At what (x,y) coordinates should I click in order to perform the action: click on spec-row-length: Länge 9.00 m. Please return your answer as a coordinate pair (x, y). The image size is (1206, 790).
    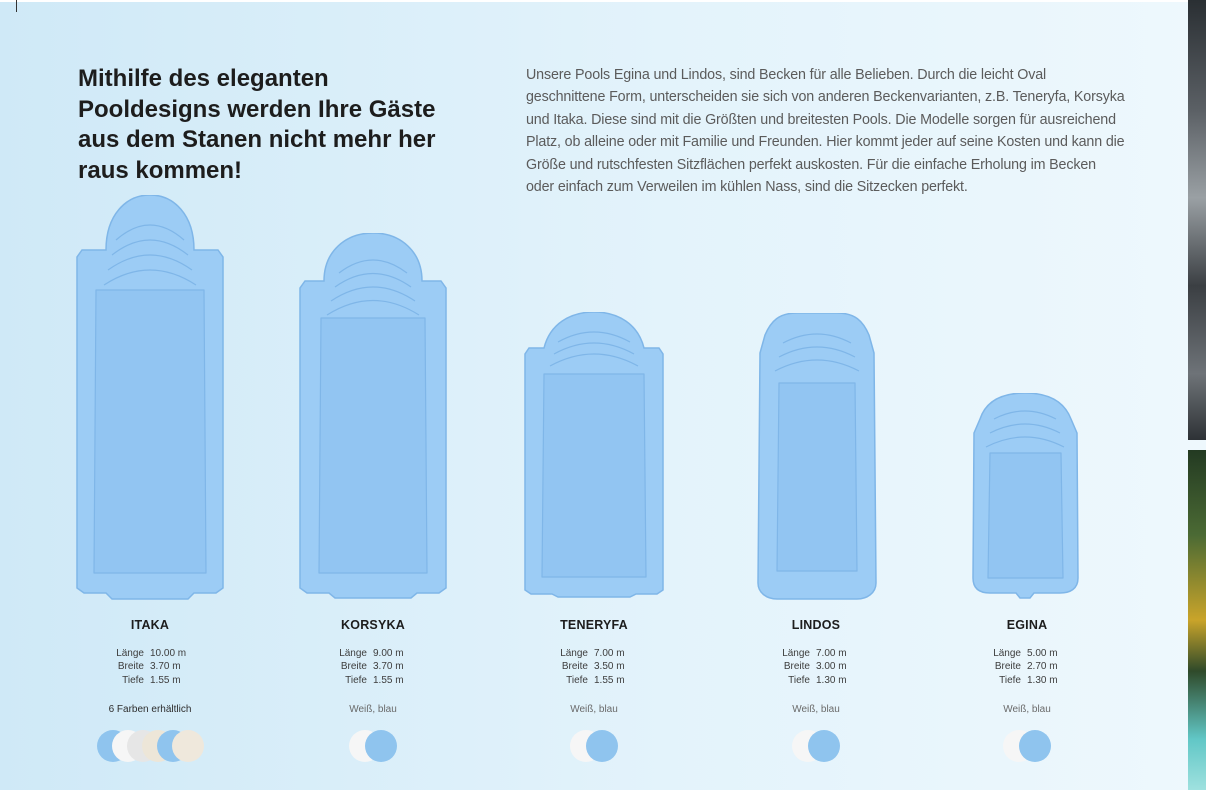
    Looking at the image, I should click on (373, 653).